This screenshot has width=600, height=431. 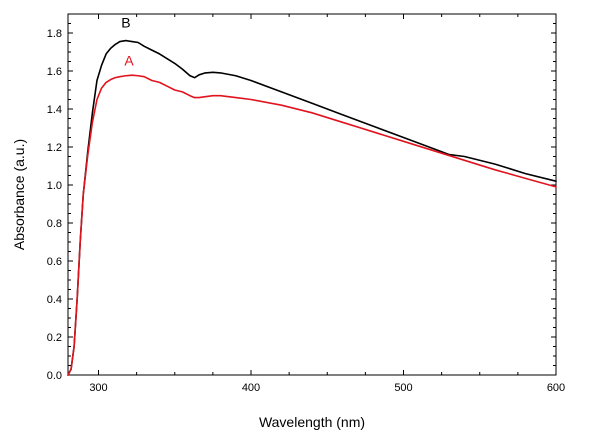 What do you see at coordinates (129, 60) in the screenshot?
I see `series-annotation-a: A` at bounding box center [129, 60].